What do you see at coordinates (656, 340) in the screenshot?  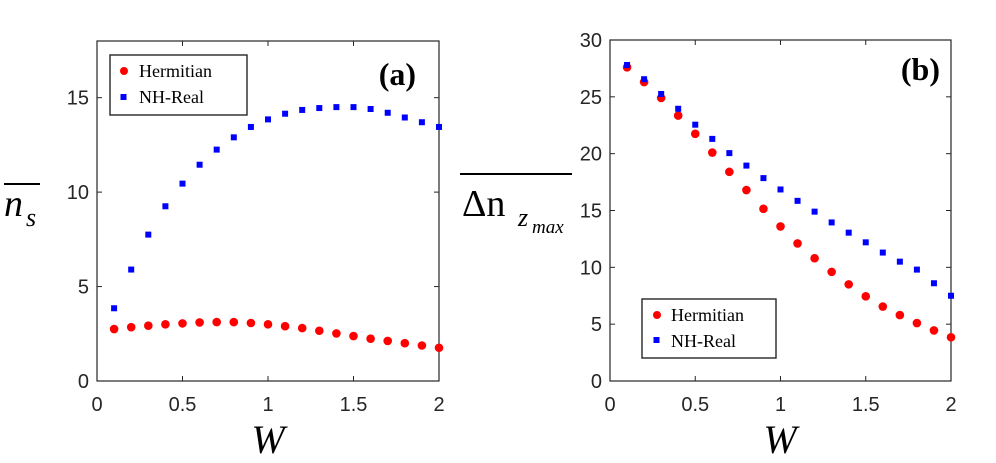 I see `legend-marker-nhreal-b` at bounding box center [656, 340].